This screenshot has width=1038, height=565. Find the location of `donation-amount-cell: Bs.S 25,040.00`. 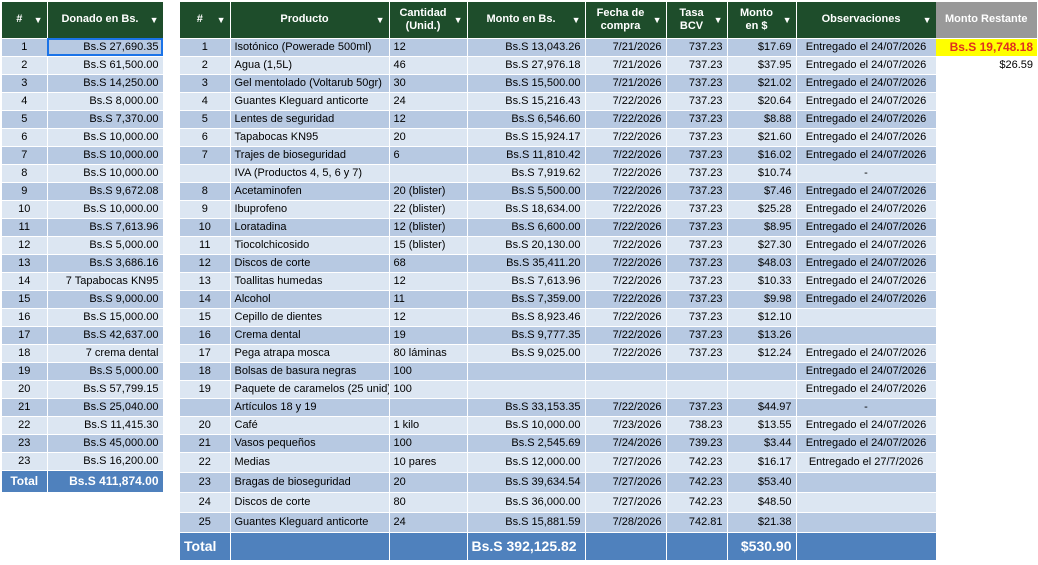

donation-amount-cell: Bs.S 25,040.00 is located at coordinates (105, 407).